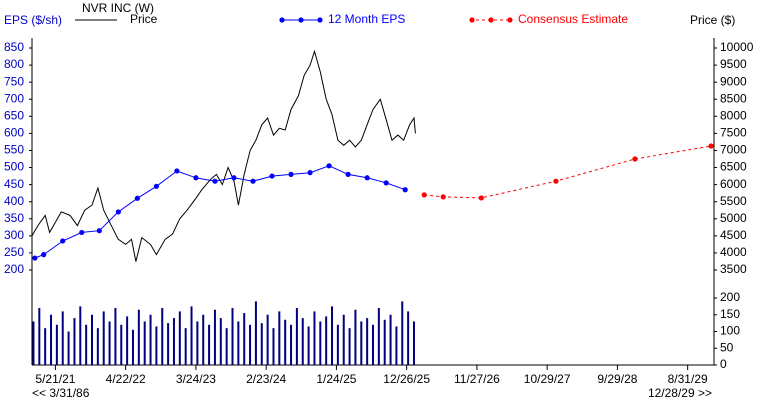 The width and height of the screenshot is (760, 400). What do you see at coordinates (366, 19) in the screenshot?
I see `legend-label: 12 Month EPS` at bounding box center [366, 19].